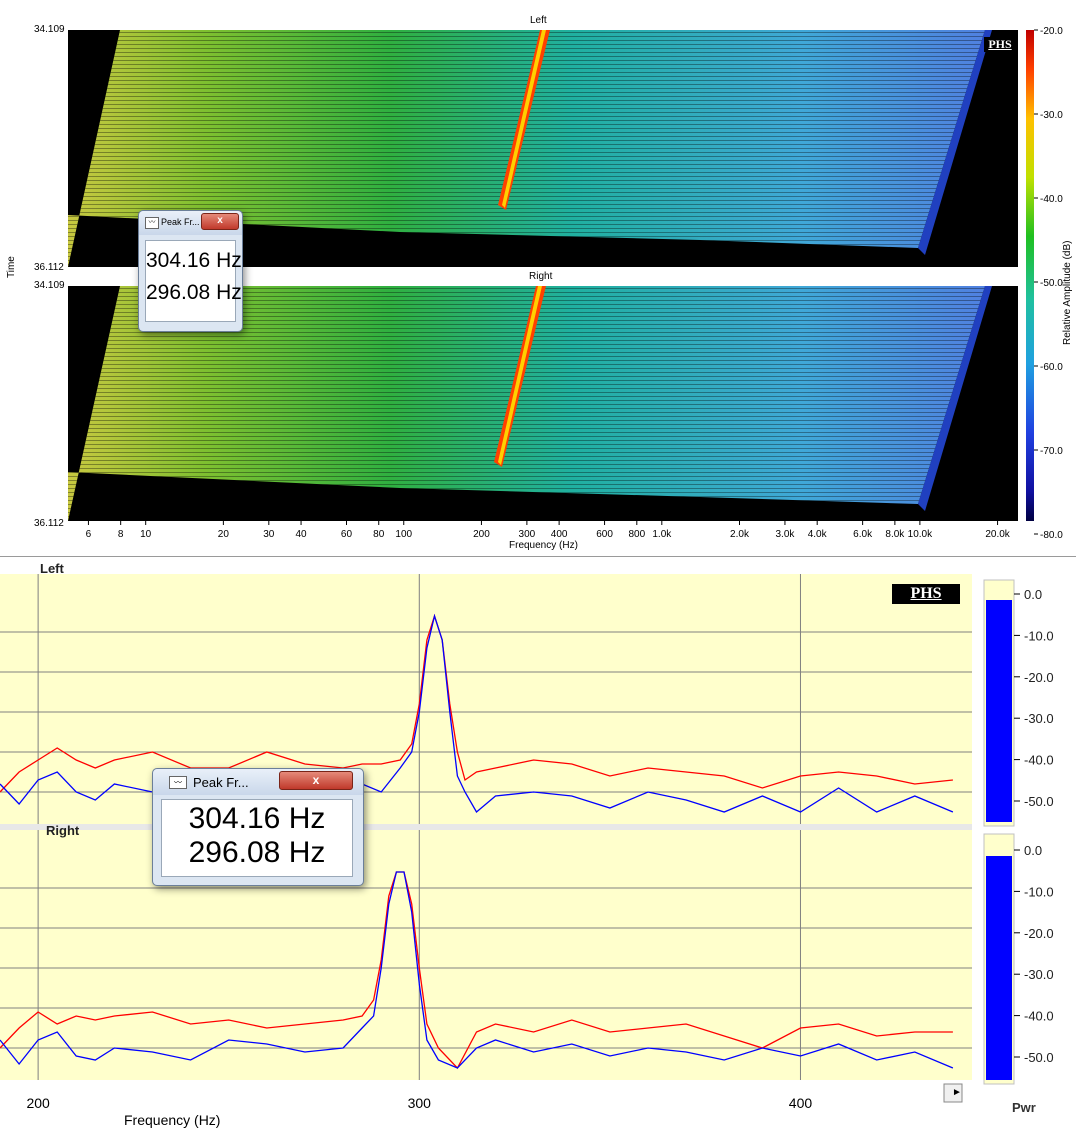 Image resolution: width=1076 pixels, height=1128 pixels. Describe the element at coordinates (1051, 535) in the screenshot. I see `colorbar-tick-label: -80.0` at that location.